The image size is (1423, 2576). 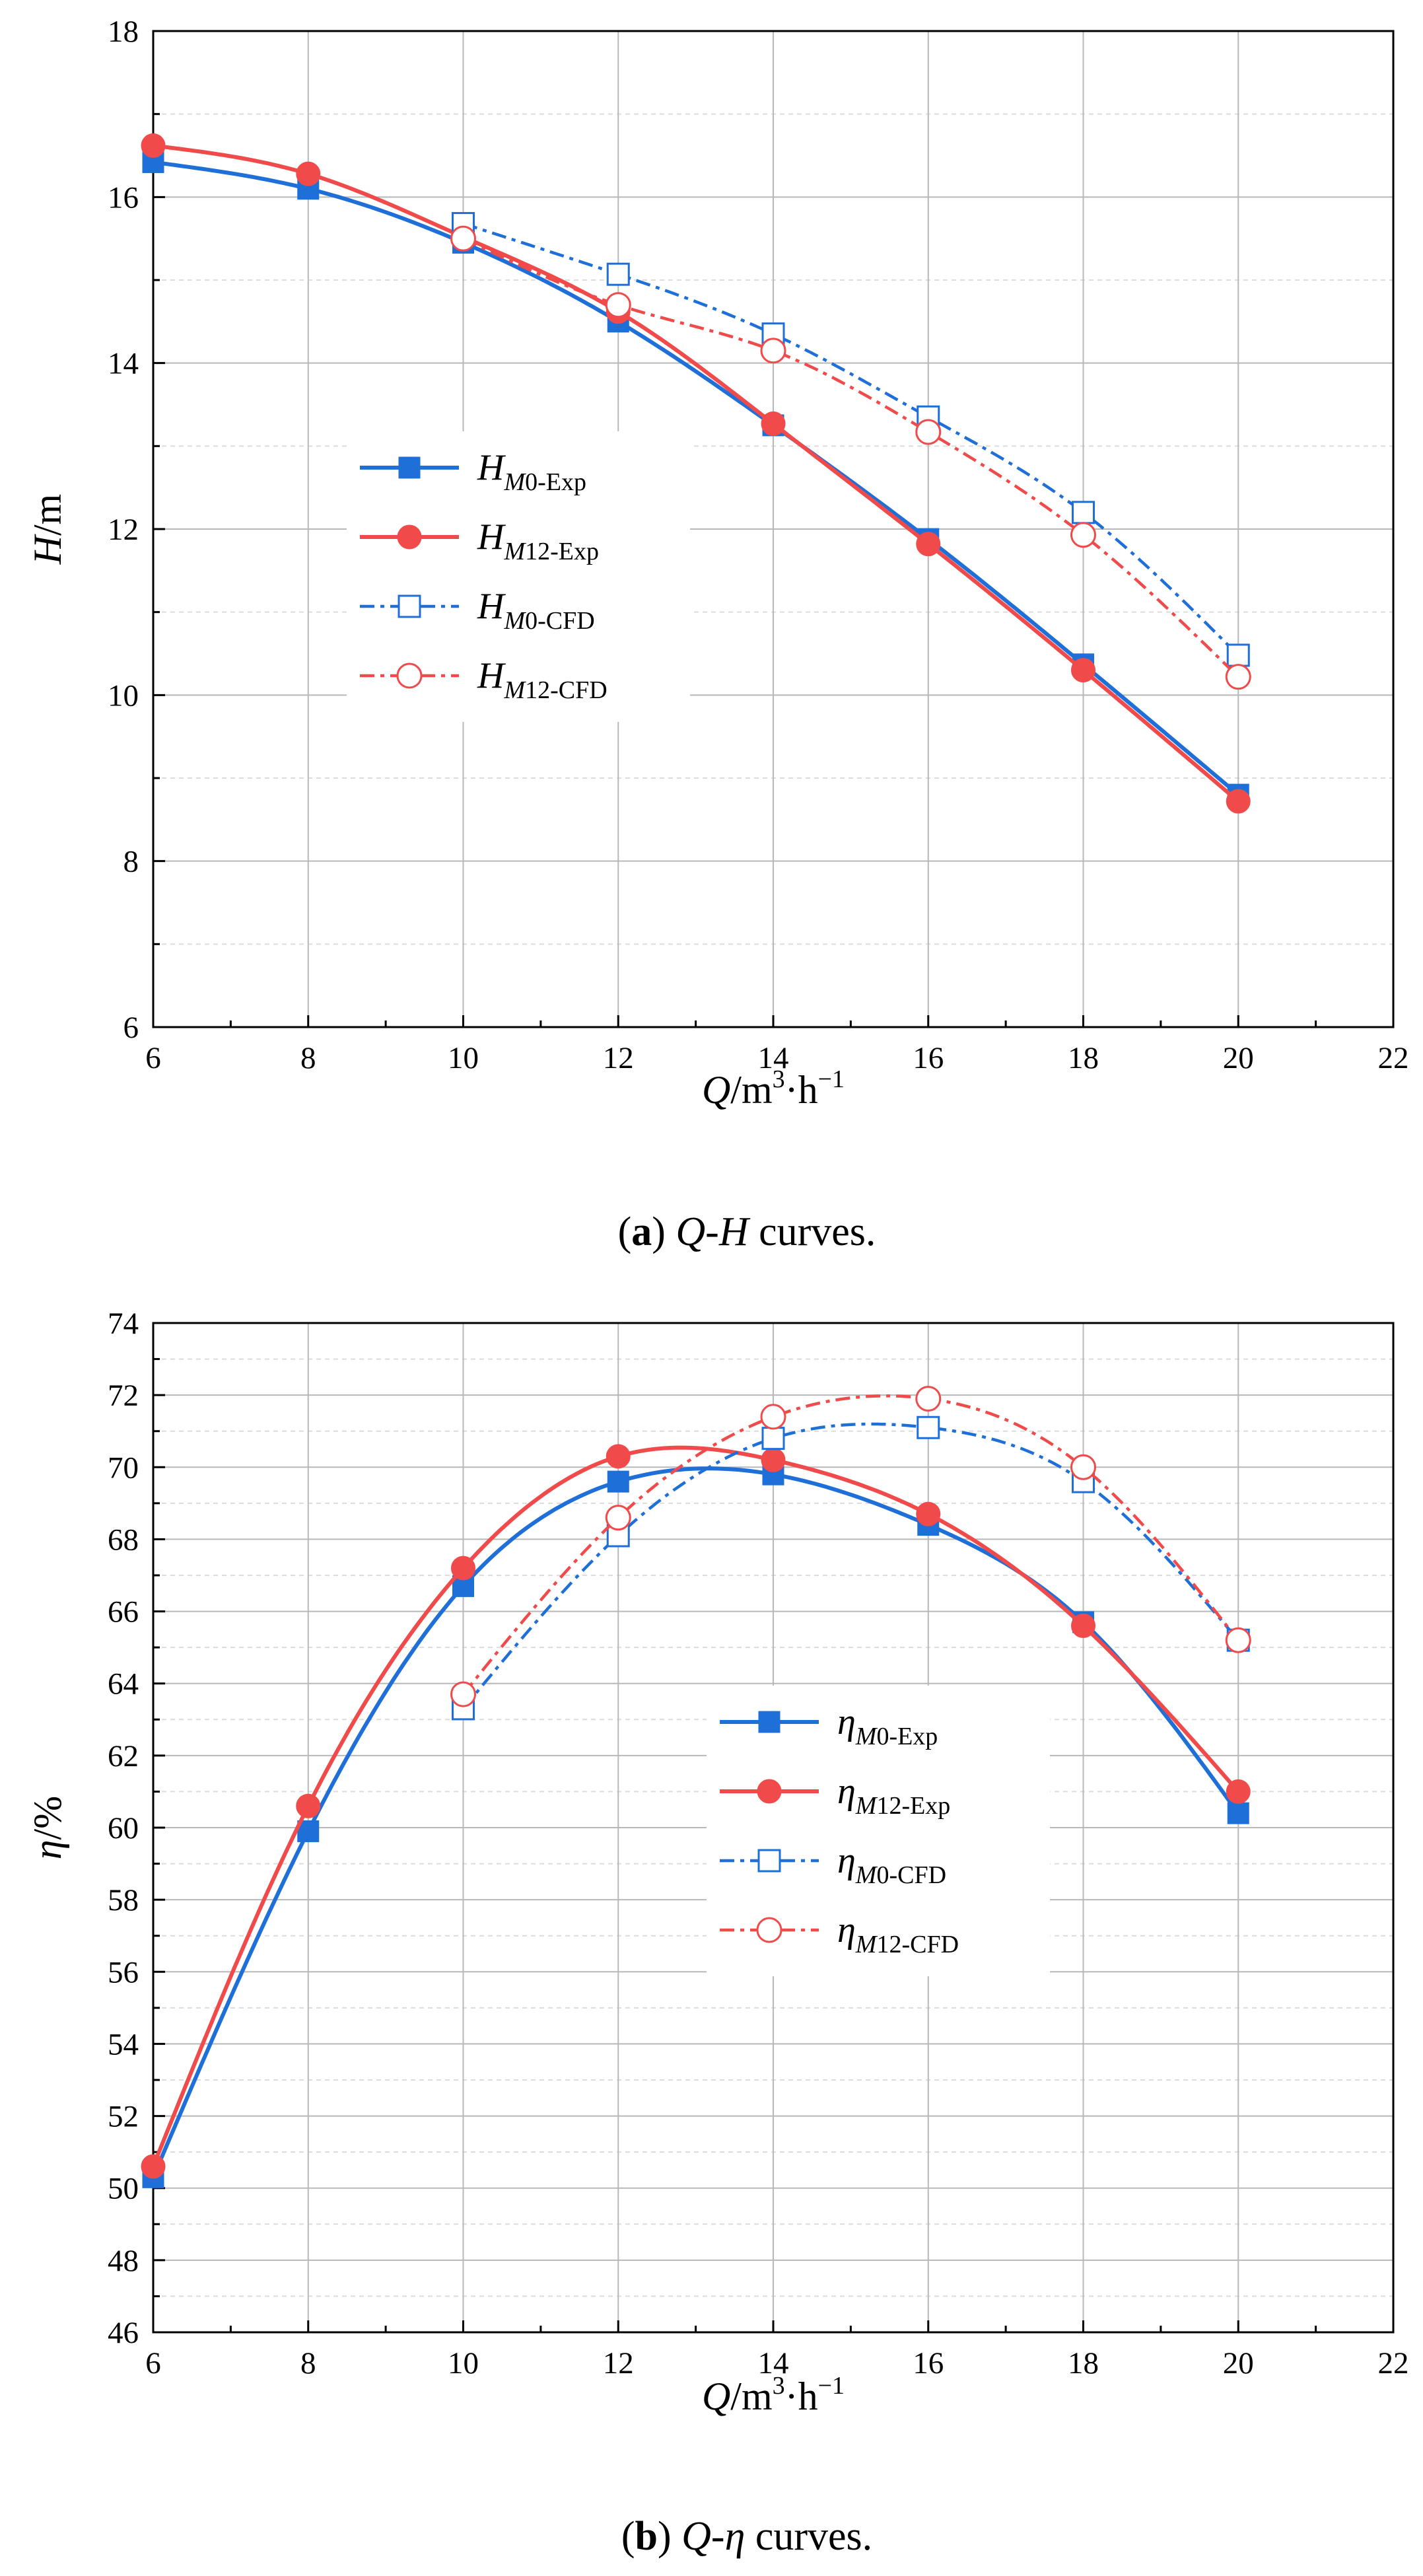 What do you see at coordinates (124, 2189) in the screenshot?
I see `y-tick-label: 50` at bounding box center [124, 2189].